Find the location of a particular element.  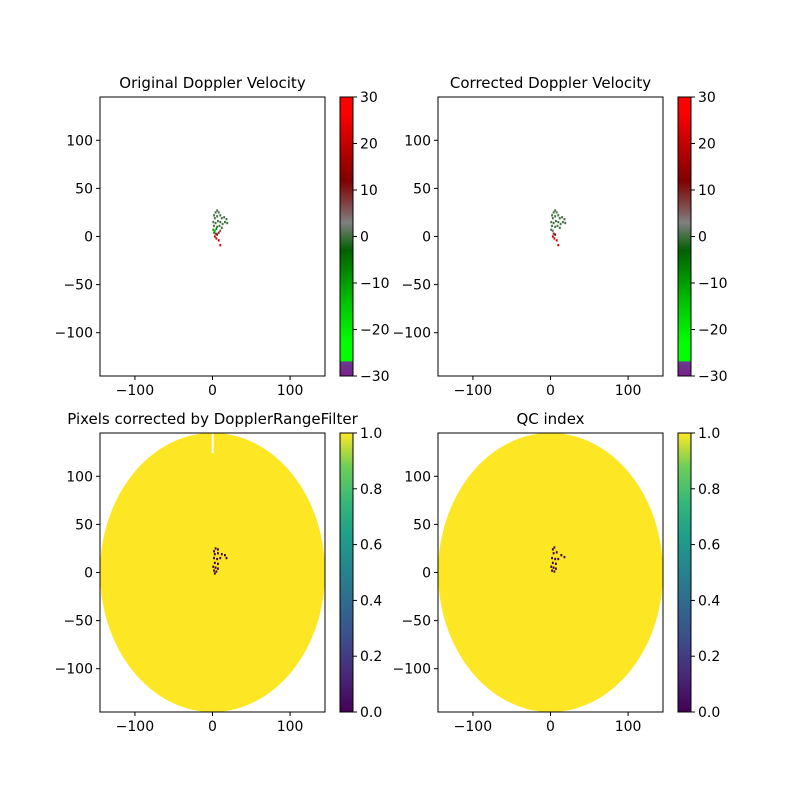

colorbar: 1.0 0.8 0.6 0.4 0.2 0.0 is located at coordinates (360, 573).